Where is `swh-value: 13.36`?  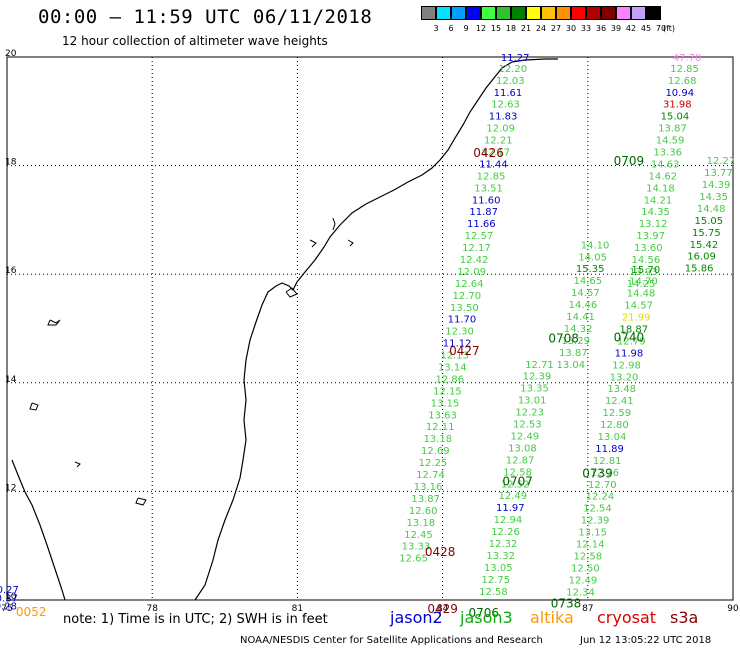 swh-value: 13.36 is located at coordinates (667, 152).